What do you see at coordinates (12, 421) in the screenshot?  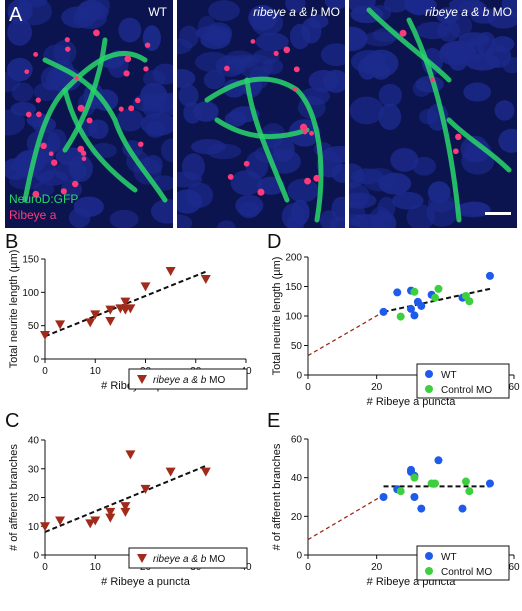 I see `panel-letter-c: C` at bounding box center [12, 421].